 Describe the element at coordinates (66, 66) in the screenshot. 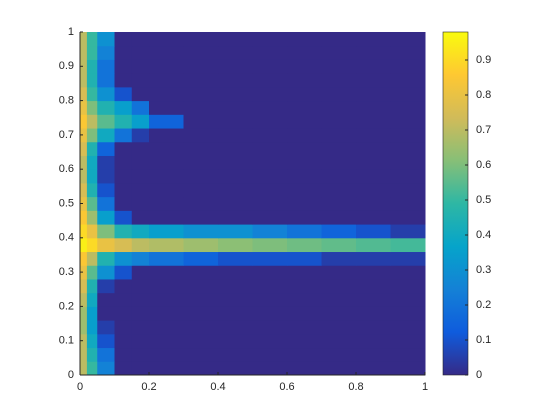

I see `y-tick-label: 0.9` at that location.